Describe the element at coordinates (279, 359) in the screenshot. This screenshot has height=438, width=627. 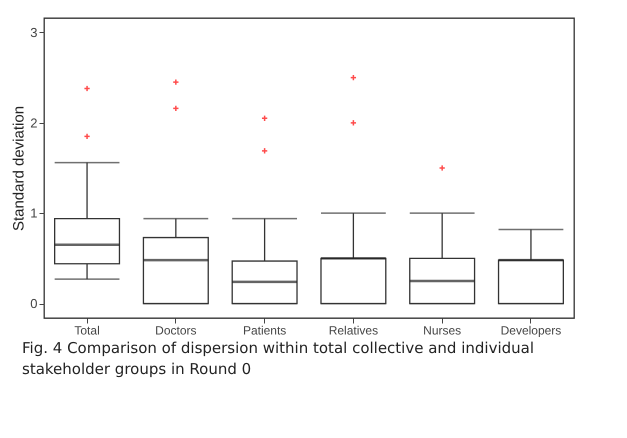
I see `caption: Fig. 4 Comparison of dispersion within total collective and individual stakeholder groups in Round 0` at that location.